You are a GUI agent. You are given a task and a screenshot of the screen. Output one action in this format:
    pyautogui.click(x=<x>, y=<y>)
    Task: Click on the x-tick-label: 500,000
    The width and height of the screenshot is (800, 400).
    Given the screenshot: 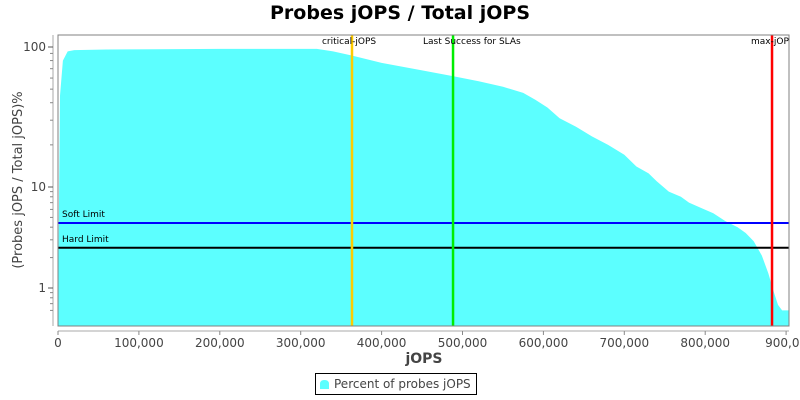 What is the action you would take?
    pyautogui.click(x=463, y=343)
    